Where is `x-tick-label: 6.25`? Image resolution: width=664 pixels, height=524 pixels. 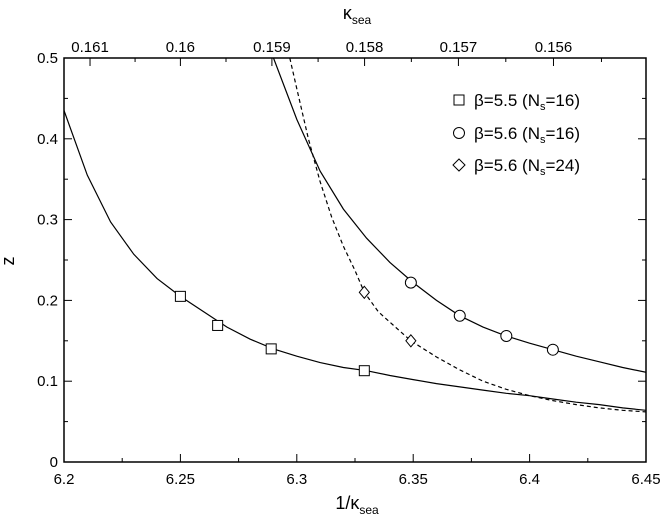
x-tick-label: 6.25 is located at coordinates (180, 479).